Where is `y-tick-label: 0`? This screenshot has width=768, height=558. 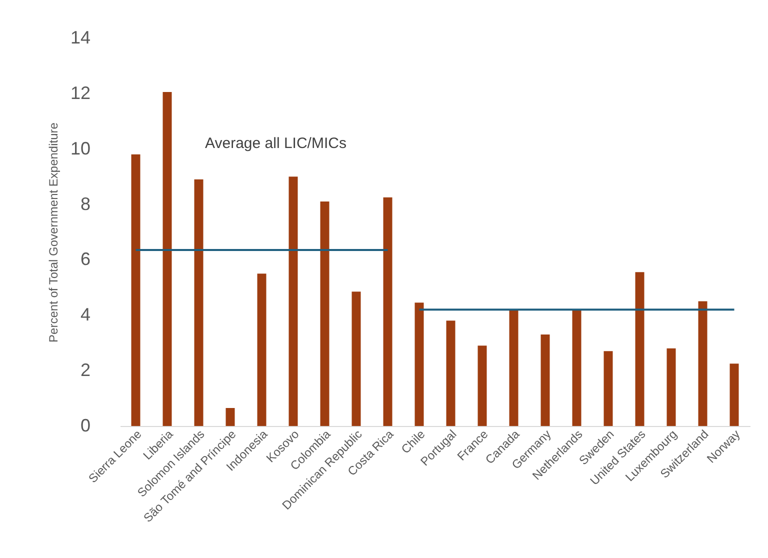
y-tick-label: 0 is located at coordinates (85, 426).